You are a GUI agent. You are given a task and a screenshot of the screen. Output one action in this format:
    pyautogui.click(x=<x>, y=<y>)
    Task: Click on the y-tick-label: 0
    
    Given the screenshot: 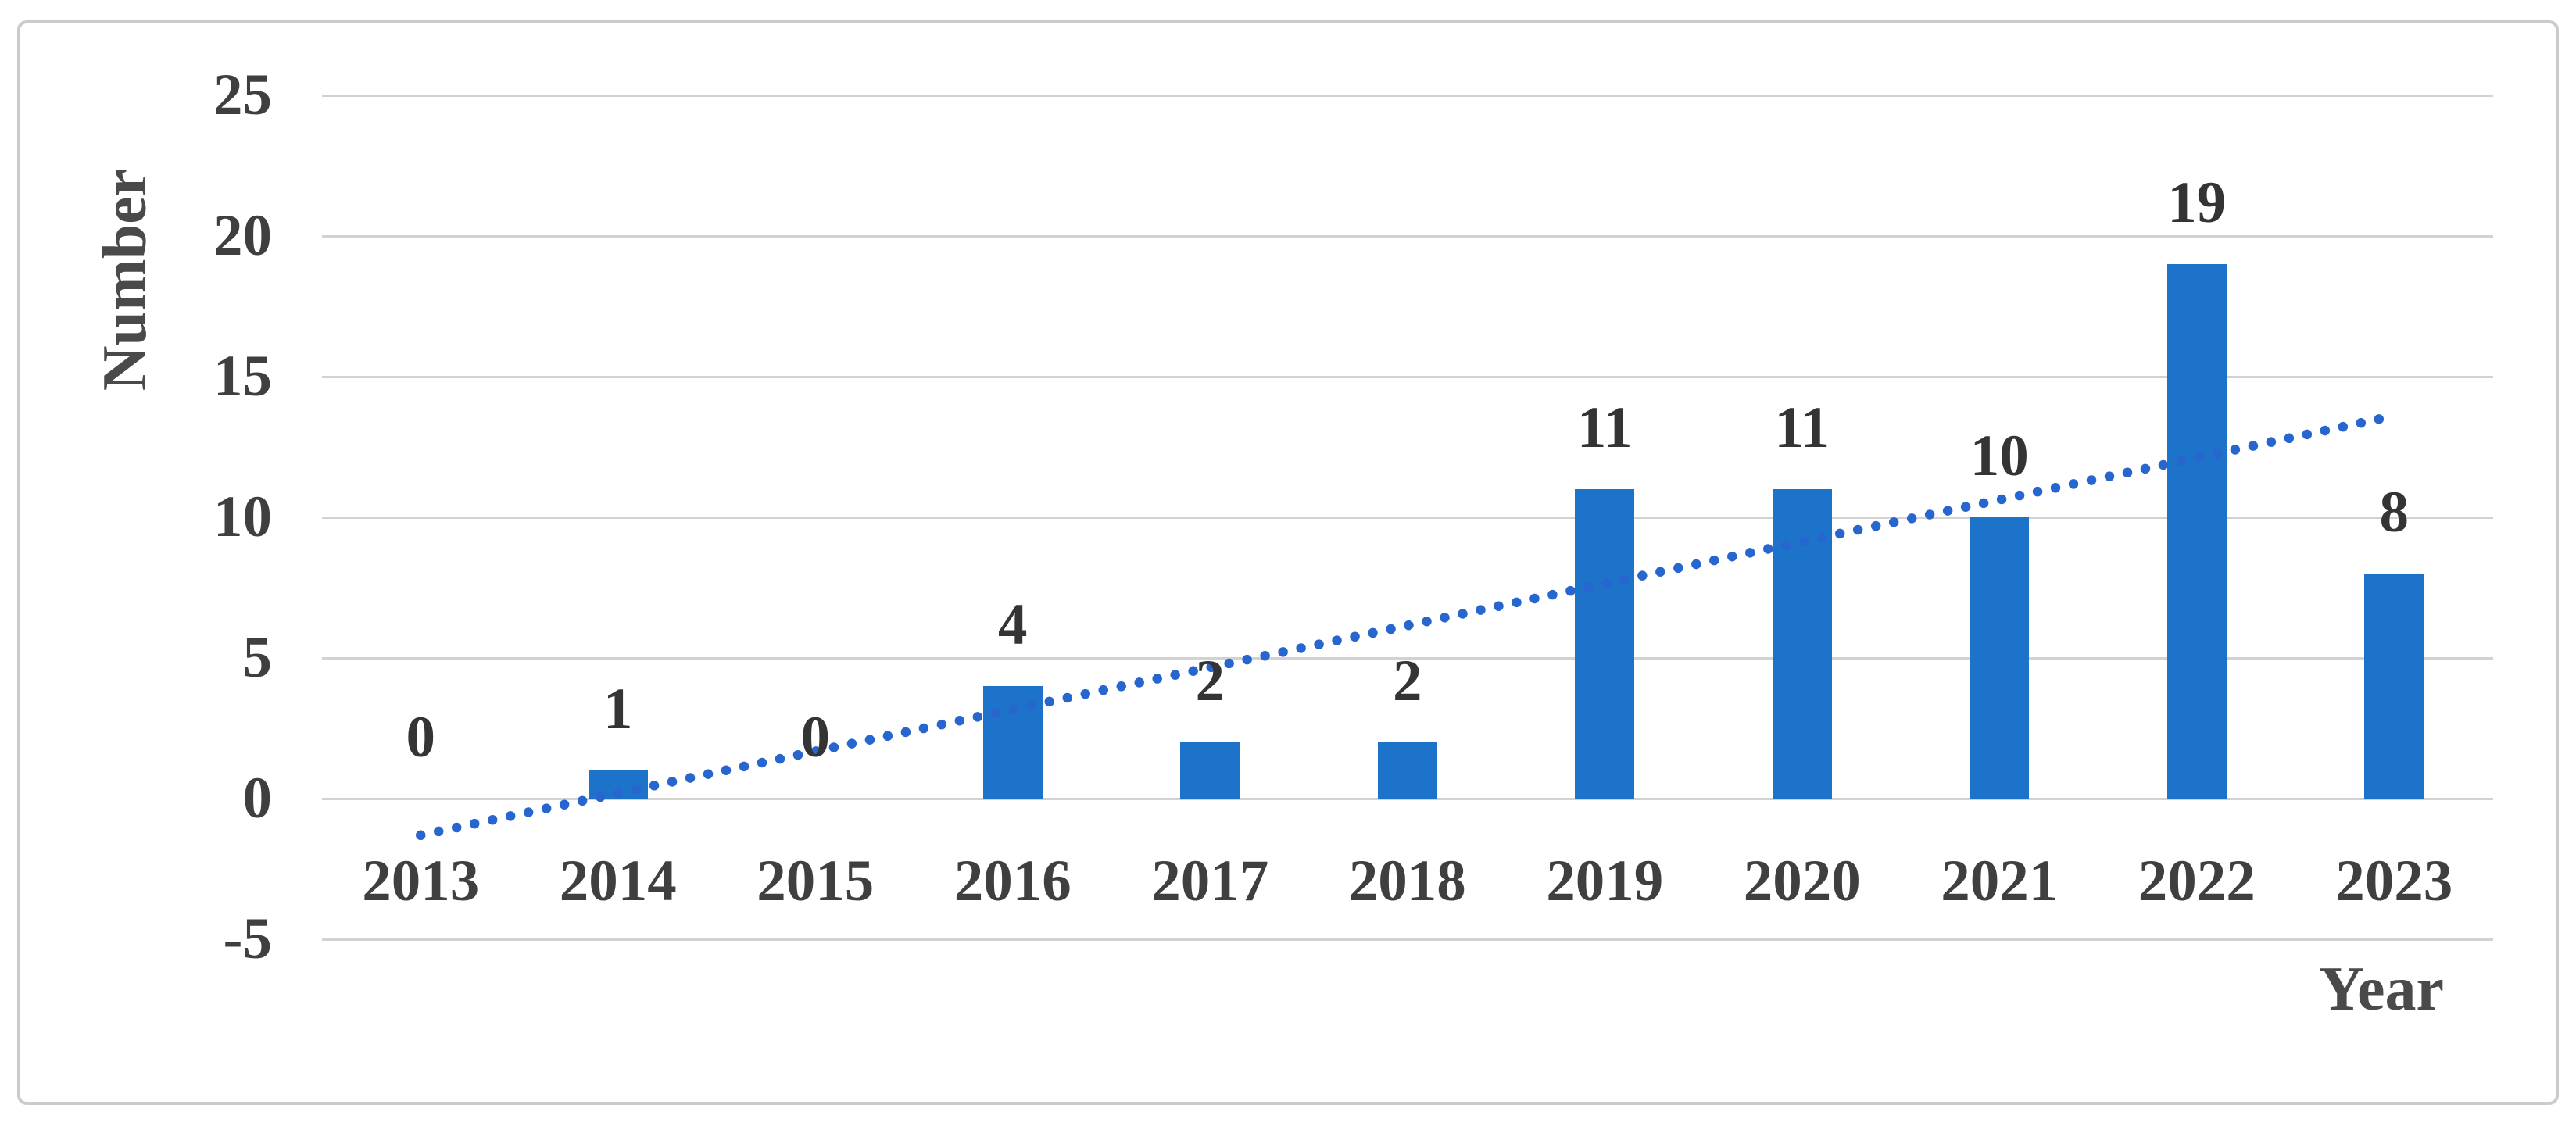 What is the action you would take?
    pyautogui.click(x=257, y=798)
    